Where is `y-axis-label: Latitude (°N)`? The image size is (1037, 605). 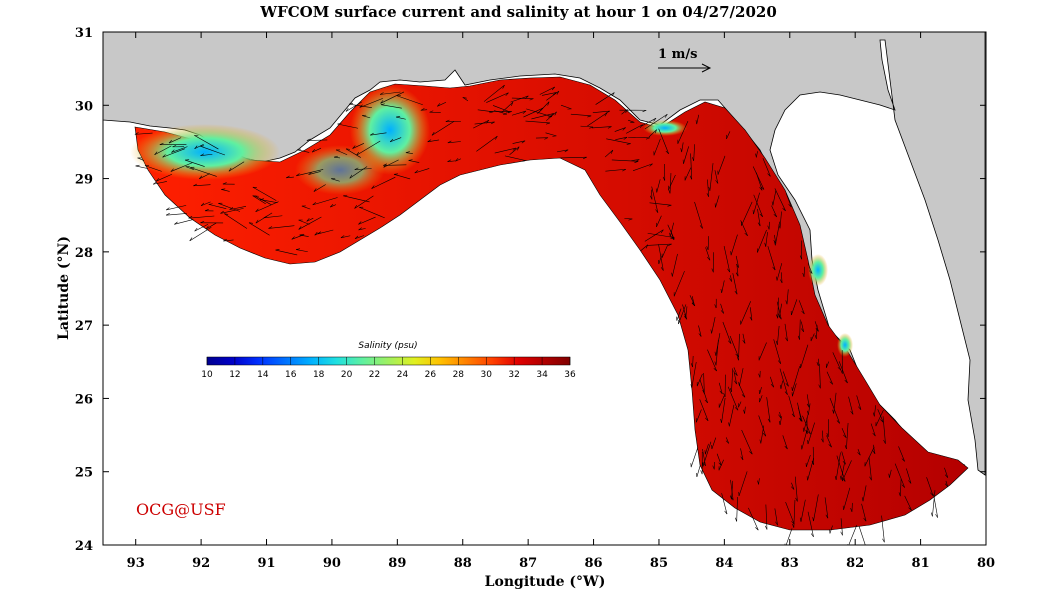 y-axis-label: Latitude (°N) is located at coordinates (64, 288).